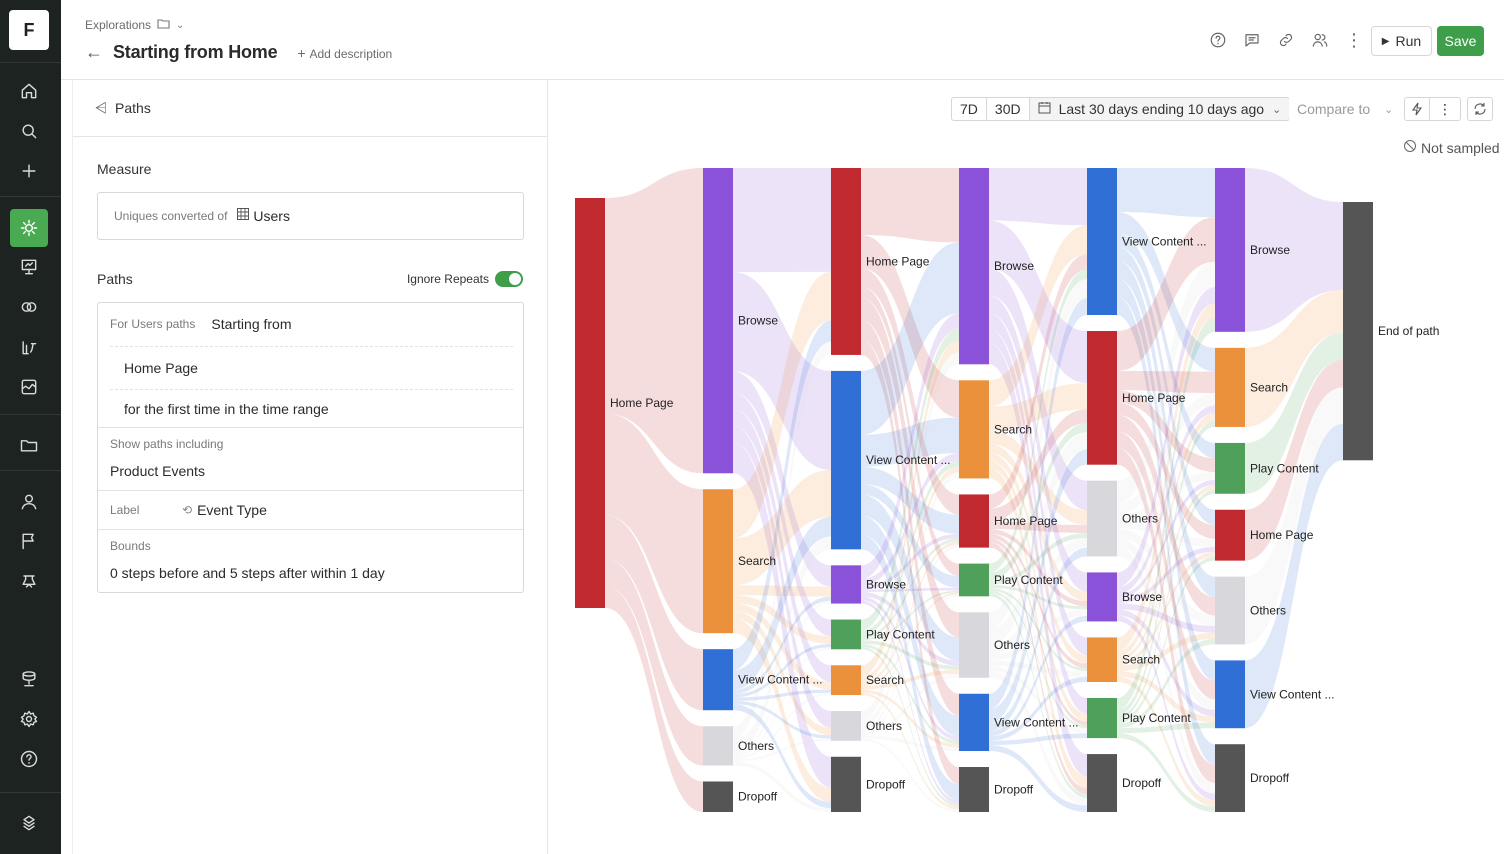 This screenshot has width=1504, height=854. What do you see at coordinates (29, 267) in the screenshot?
I see `boards-icon` at bounding box center [29, 267].